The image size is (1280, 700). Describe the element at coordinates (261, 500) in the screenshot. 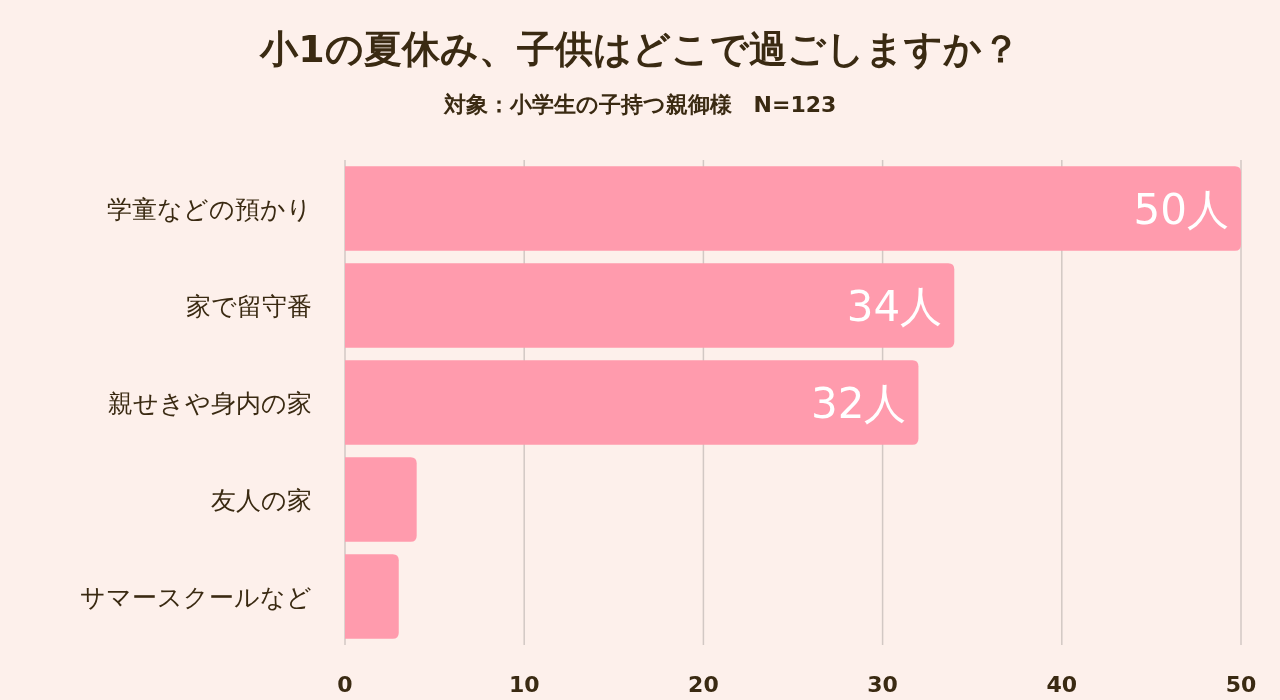

I see `y-tick-label: 友人の家` at that location.